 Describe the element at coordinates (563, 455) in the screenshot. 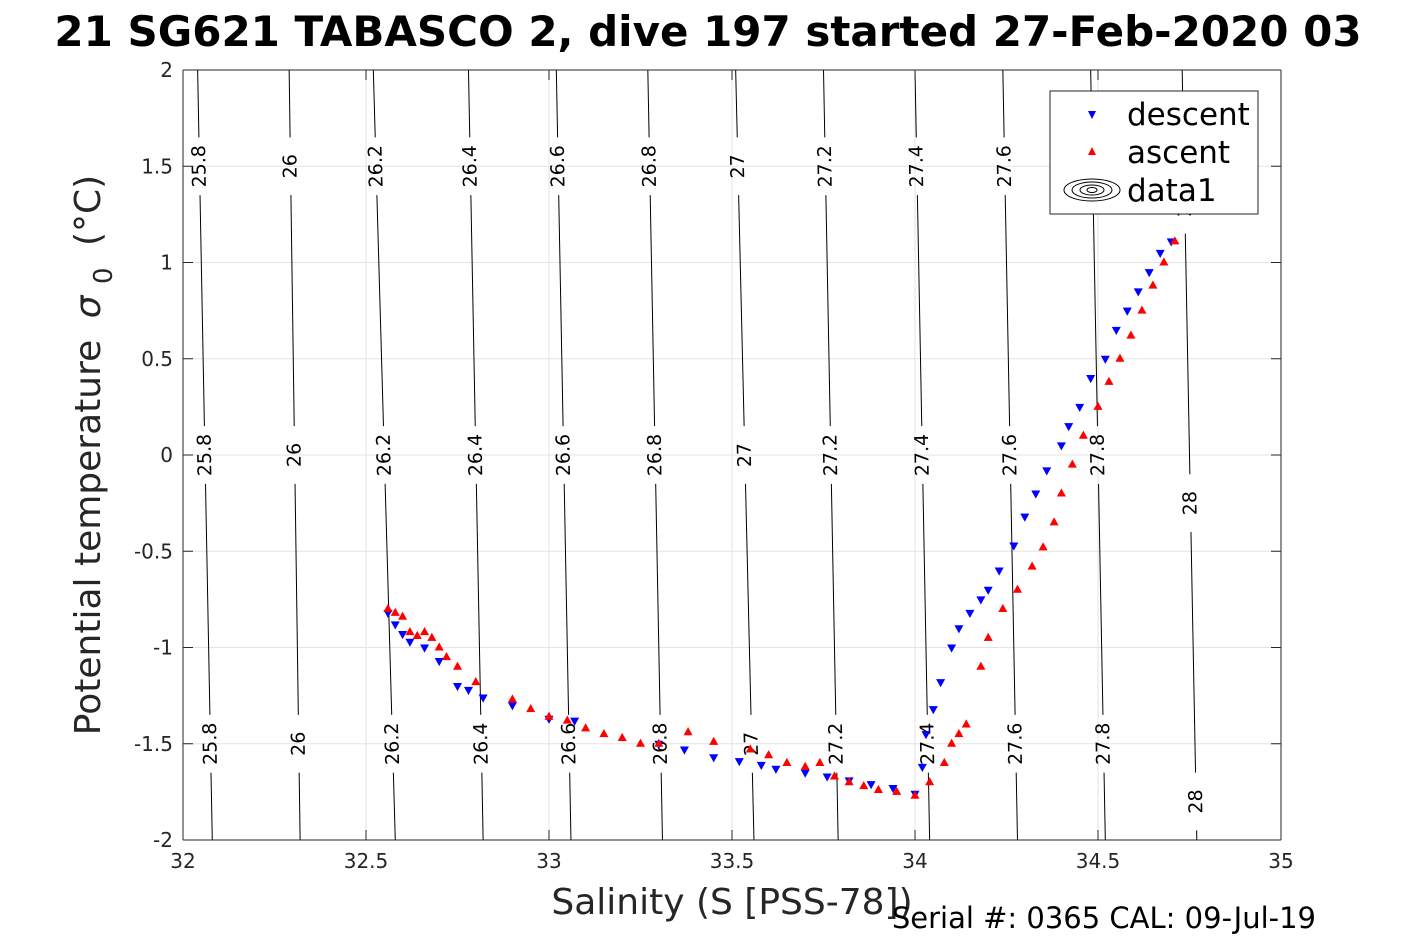

I see `contour-label-26.6-1: 26.6` at that location.